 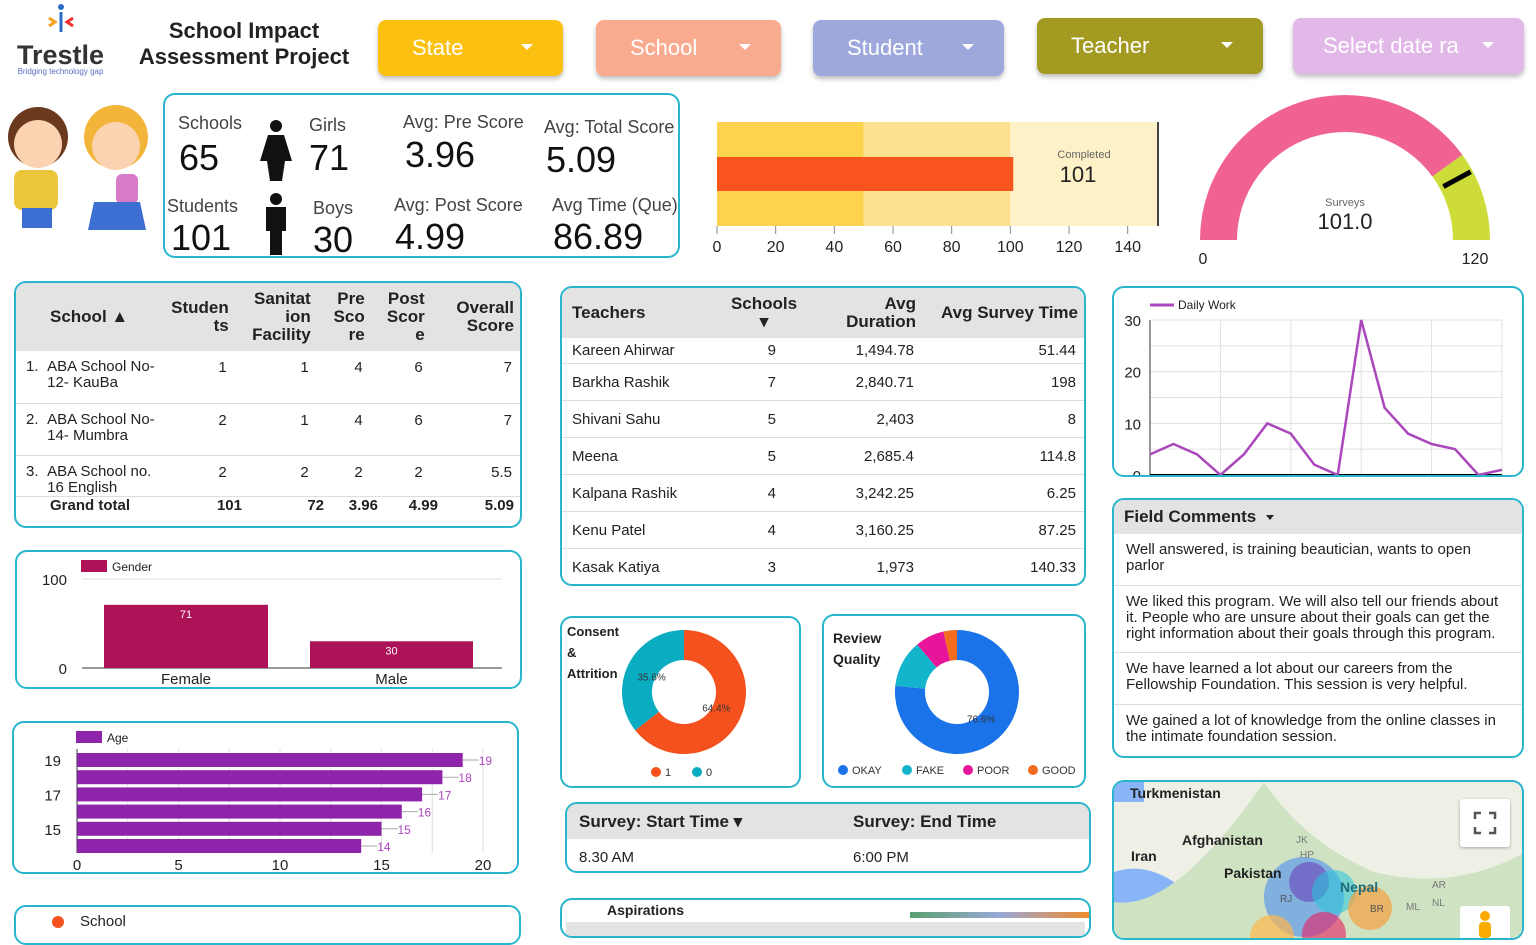 What do you see at coordinates (405, 830) in the screenshot?
I see `bar-value-label: 15` at bounding box center [405, 830].